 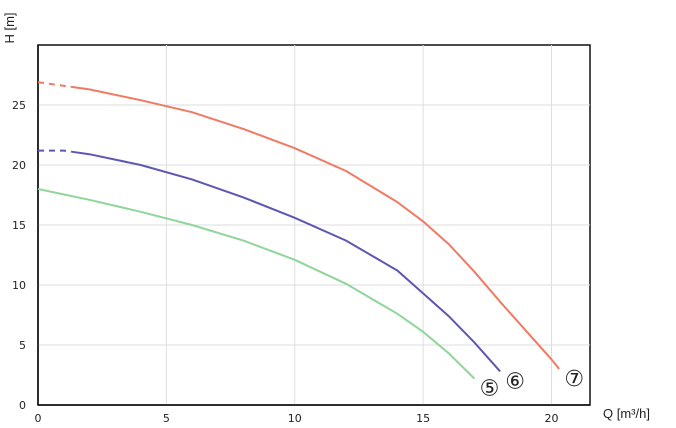 I want to click on y-tick-label: 25, so click(x=19, y=105).